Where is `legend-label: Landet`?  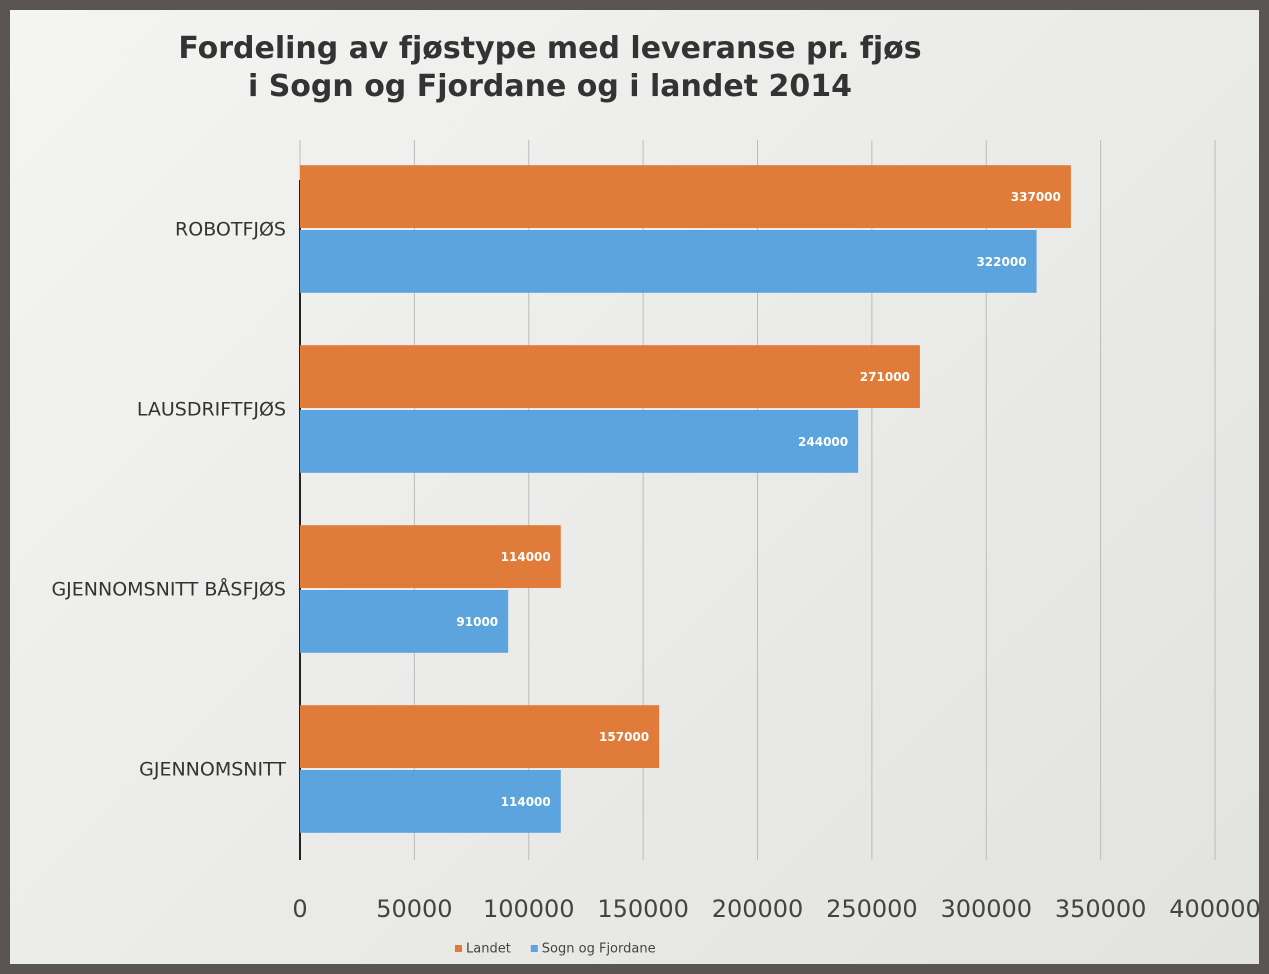 legend-label: Landet is located at coordinates (488, 949).